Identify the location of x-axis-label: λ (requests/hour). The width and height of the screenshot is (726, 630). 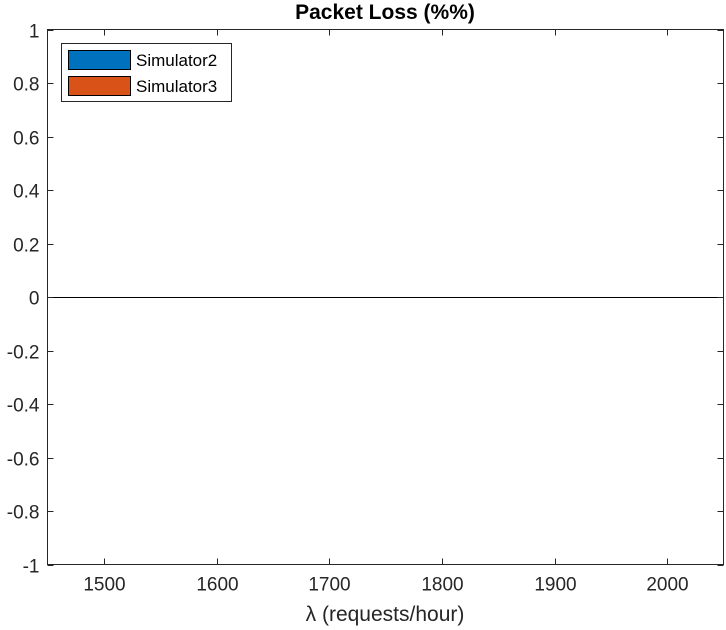
(385, 614).